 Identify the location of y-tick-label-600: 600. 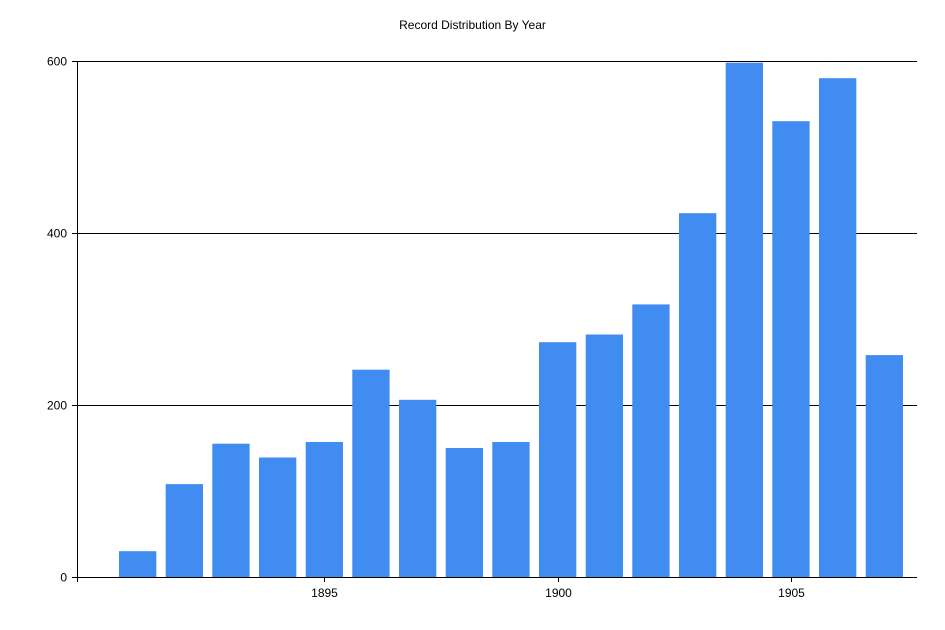
(57, 62).